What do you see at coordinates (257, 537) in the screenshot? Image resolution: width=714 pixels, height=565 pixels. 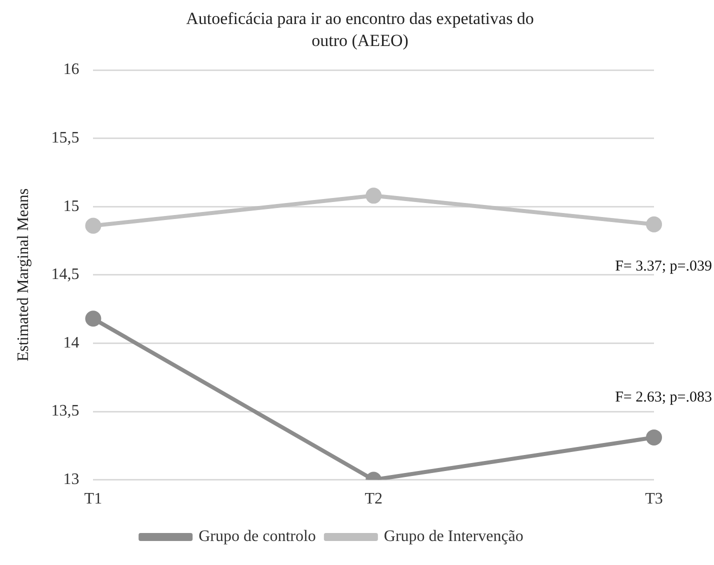 I see `legend-label: Grupo de controlo` at bounding box center [257, 537].